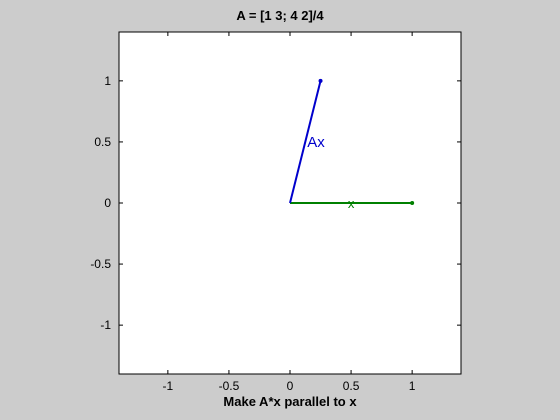 The image size is (560, 420). Describe the element at coordinates (305, 142) in the screenshot. I see `vector-ax-line` at that location.